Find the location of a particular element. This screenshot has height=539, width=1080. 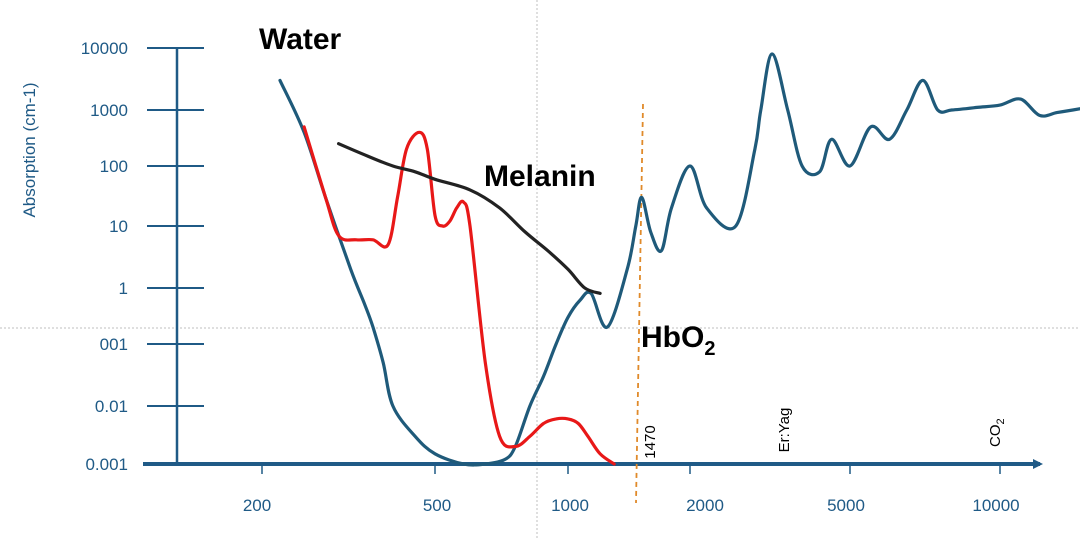

y-tick-label: 1 is located at coordinates (123, 288).